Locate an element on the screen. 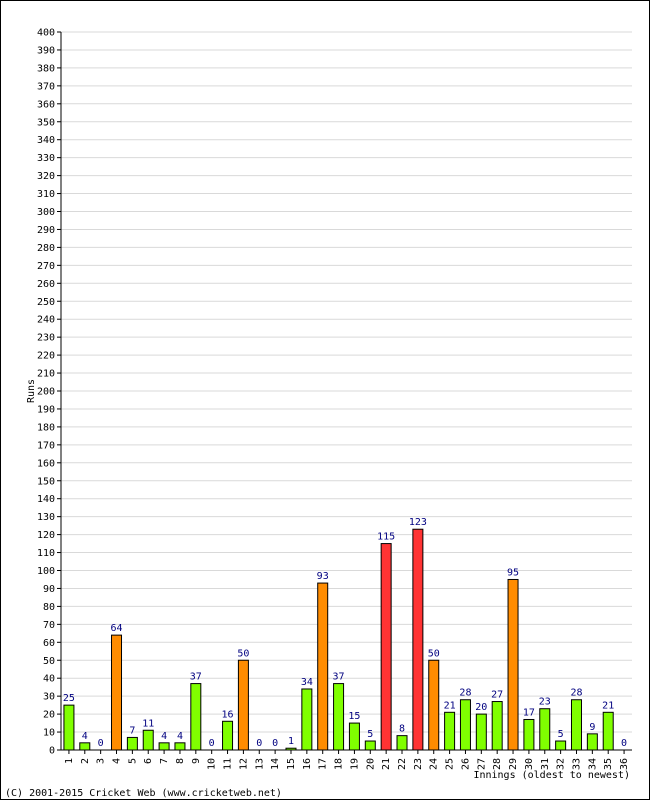 The width and height of the screenshot is (650, 800). y-tick-label: 150 is located at coordinates (46, 481).